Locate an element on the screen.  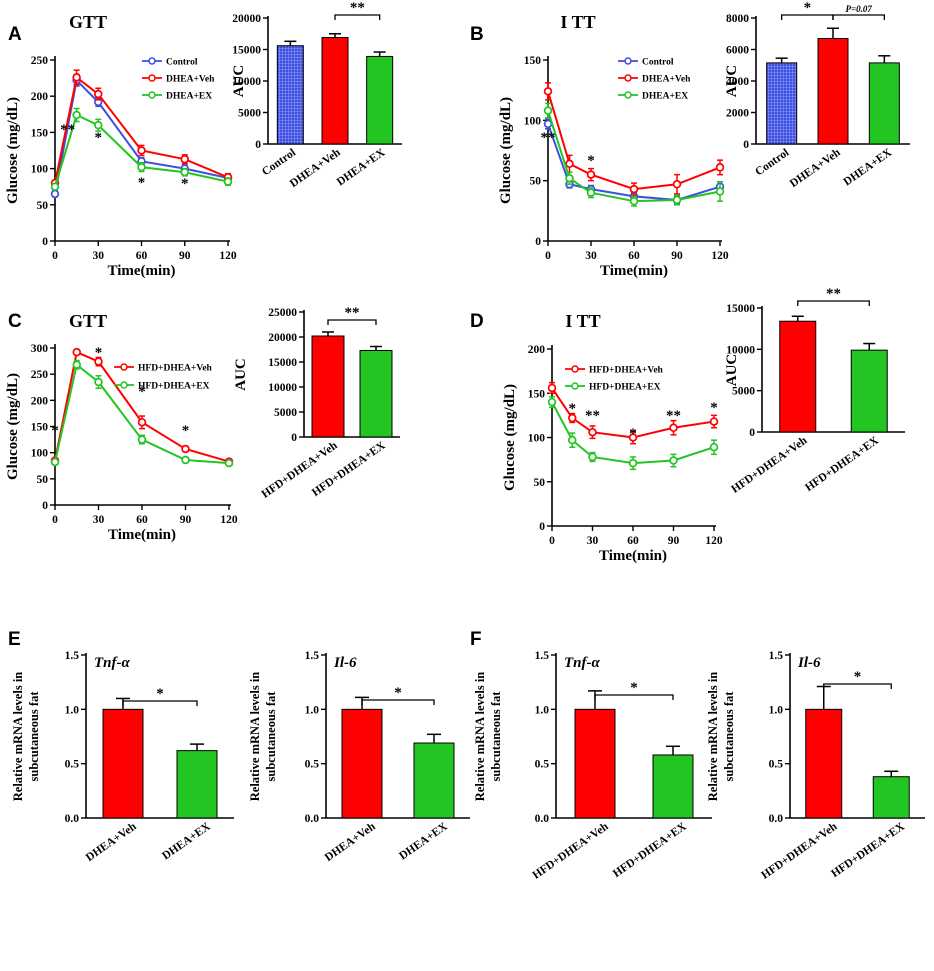
panel-label-D: D is located at coordinates (477, 321).